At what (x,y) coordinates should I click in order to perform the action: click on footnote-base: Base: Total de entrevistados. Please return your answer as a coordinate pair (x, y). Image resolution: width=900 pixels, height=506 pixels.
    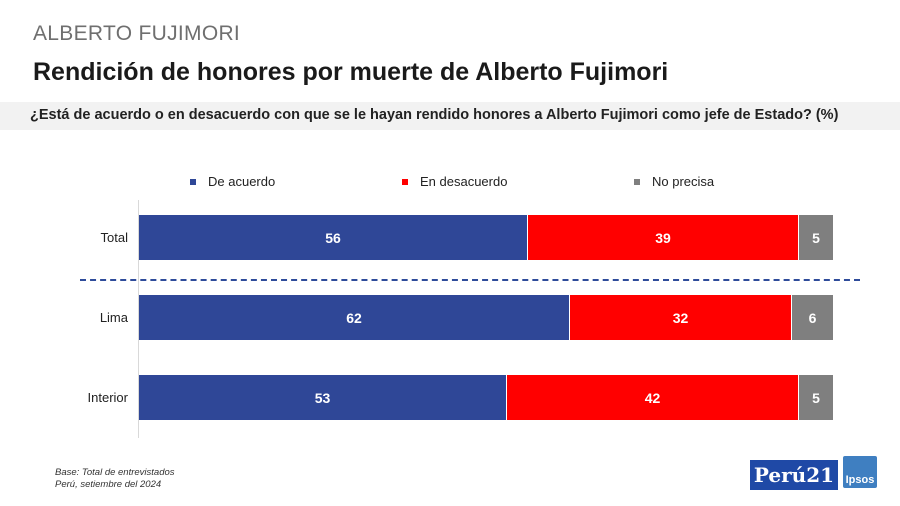
    Looking at the image, I should click on (115, 472).